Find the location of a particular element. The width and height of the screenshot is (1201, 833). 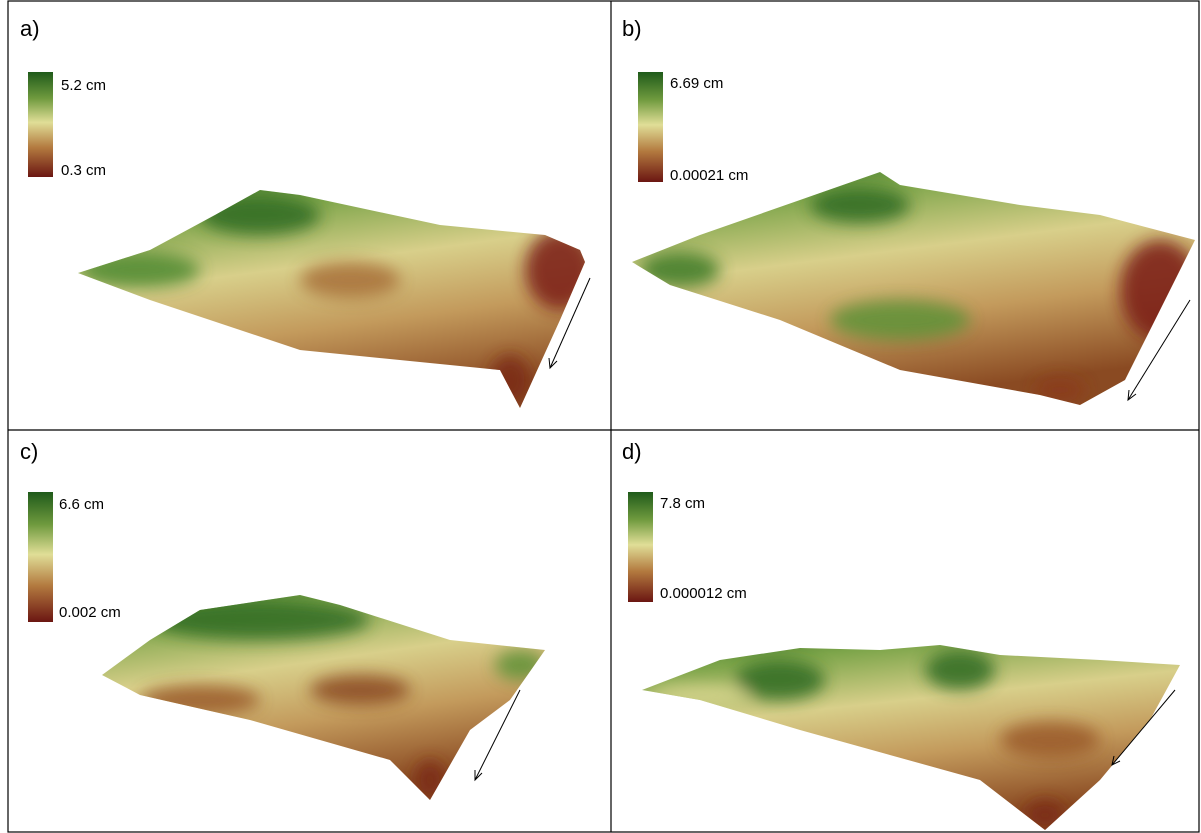

legend-max: 7.8 cm is located at coordinates (682, 503).